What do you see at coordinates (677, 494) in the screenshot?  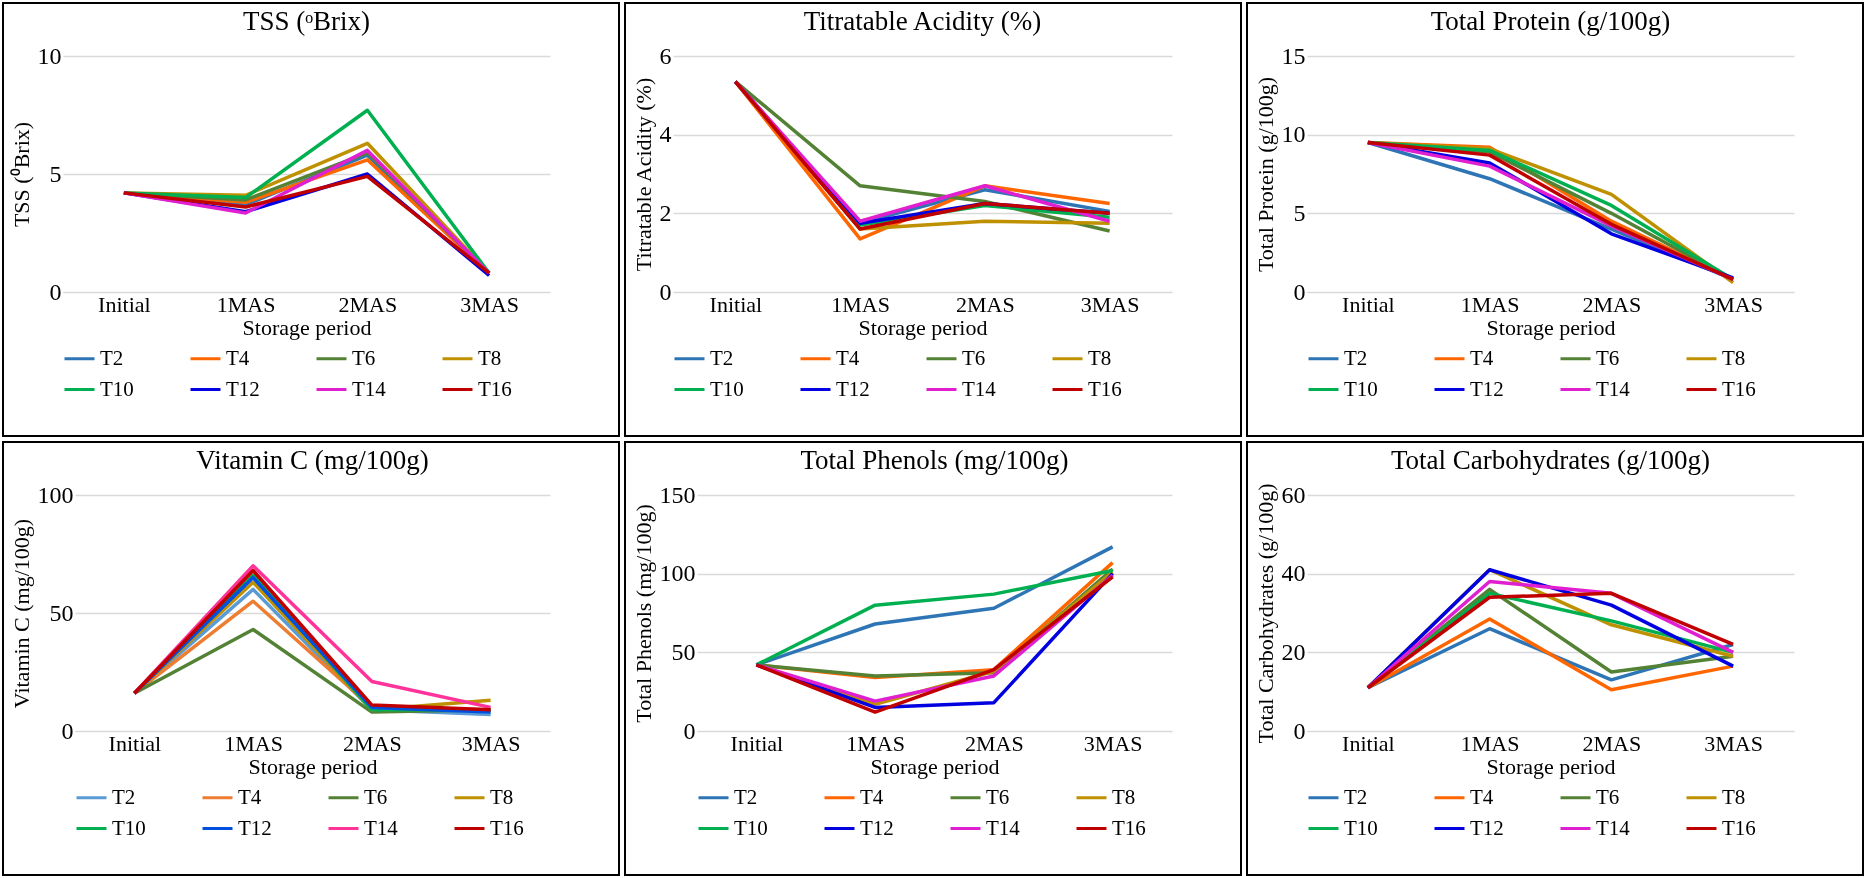 I see `y-tick-label: 150` at bounding box center [677, 494].